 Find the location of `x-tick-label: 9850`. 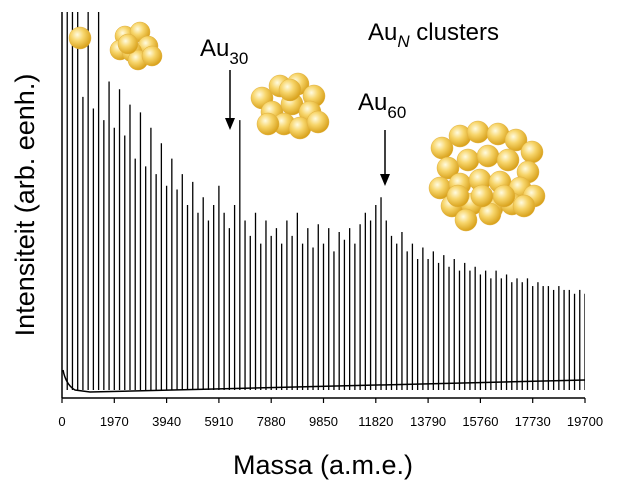

x-tick-label: 9850 is located at coordinates (323, 421).